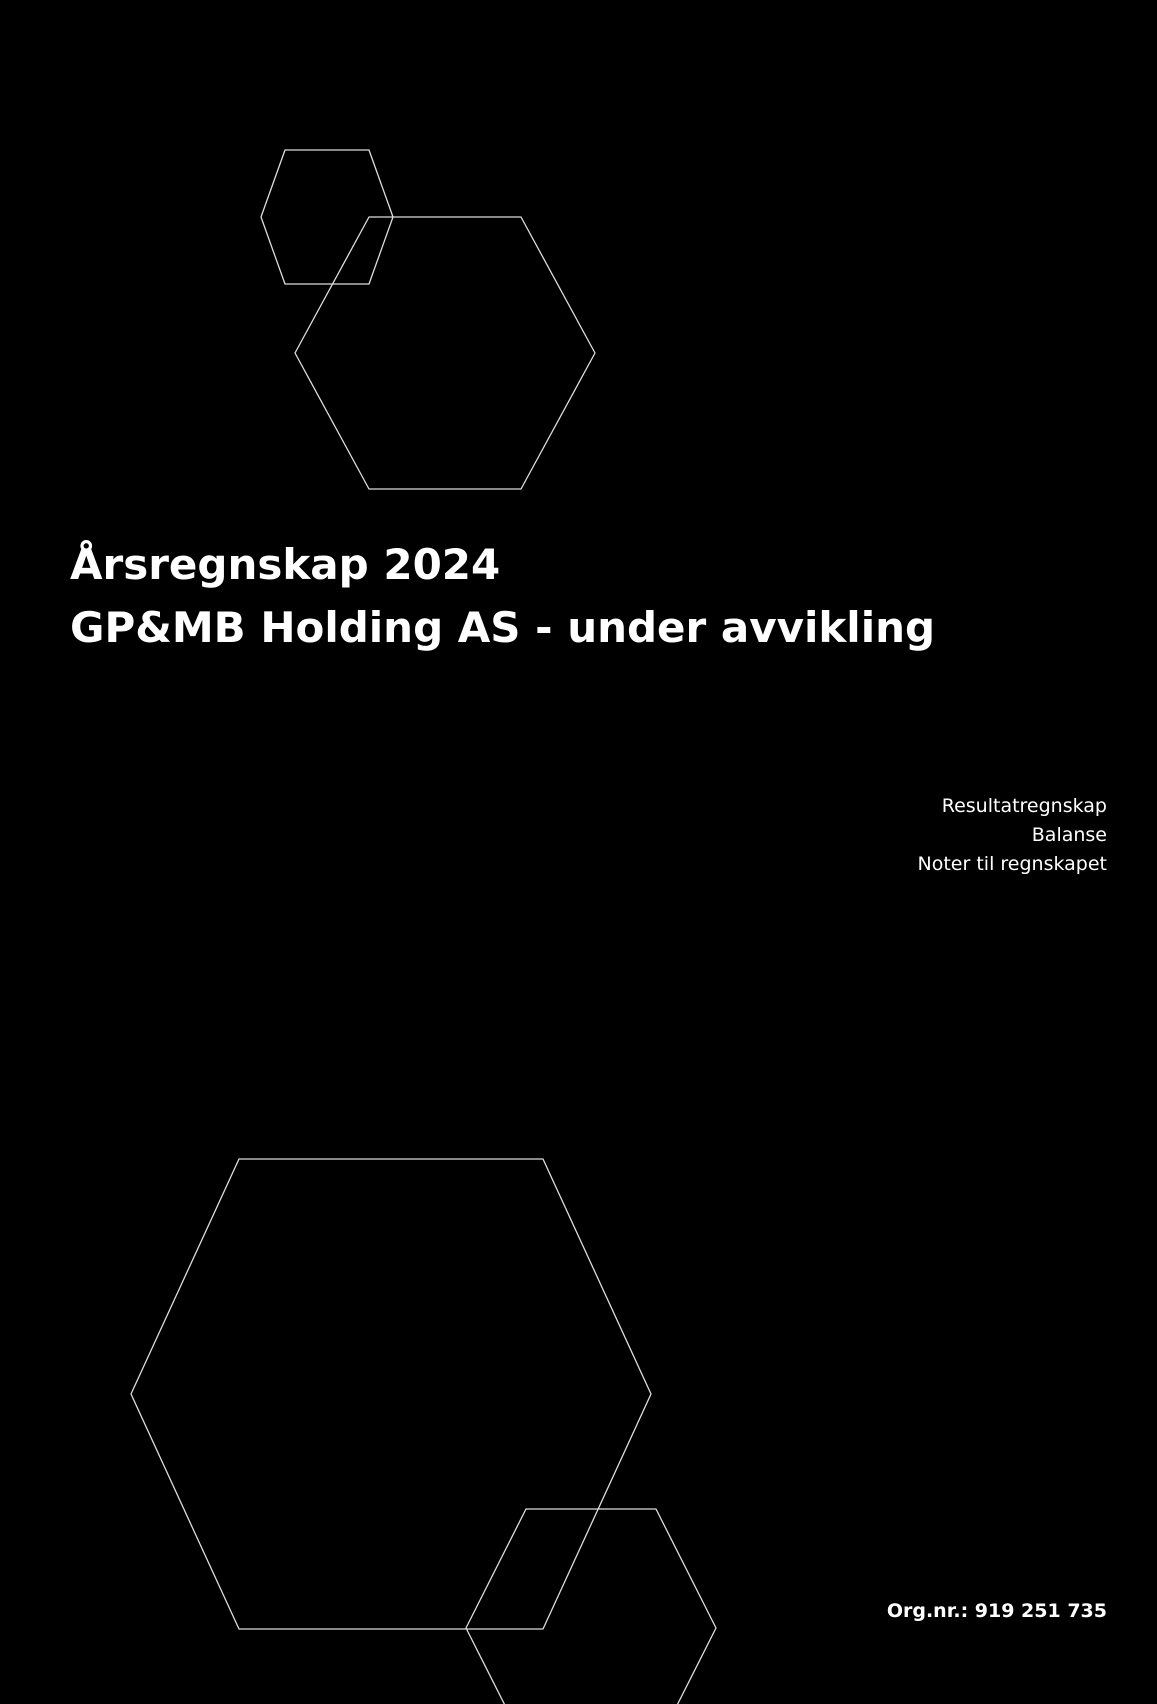 The height and width of the screenshot is (1704, 1157). I want to click on title-line: GP&MB Holding AS - under avvikling, so click(503, 627).